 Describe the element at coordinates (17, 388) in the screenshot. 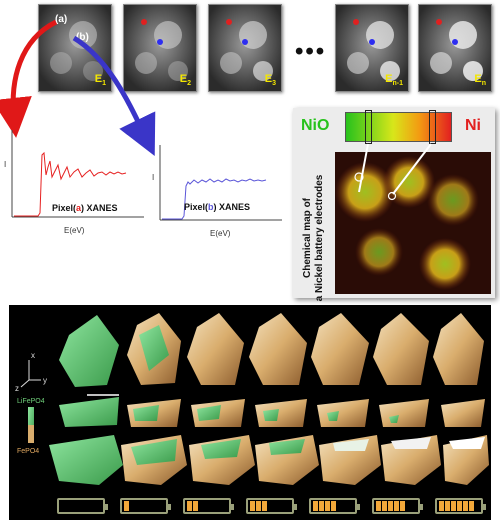

I see `axis-z-label: z` at that location.